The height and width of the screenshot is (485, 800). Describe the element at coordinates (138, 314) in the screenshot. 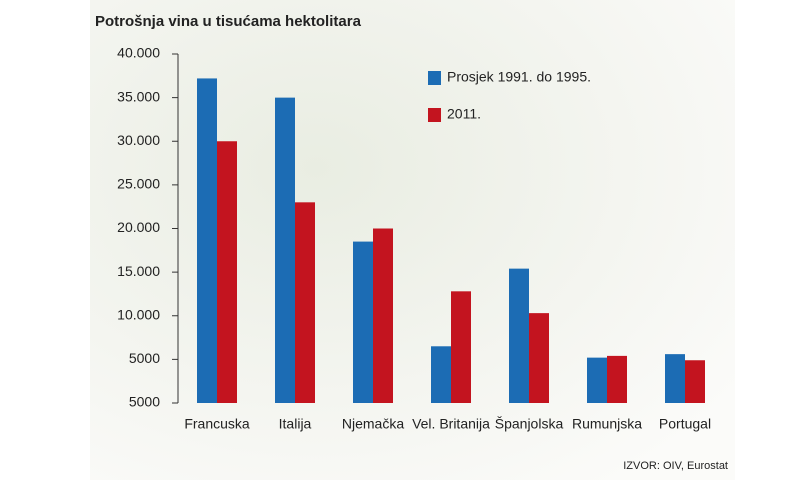

I see `y-tick-label: 10.000` at that location.